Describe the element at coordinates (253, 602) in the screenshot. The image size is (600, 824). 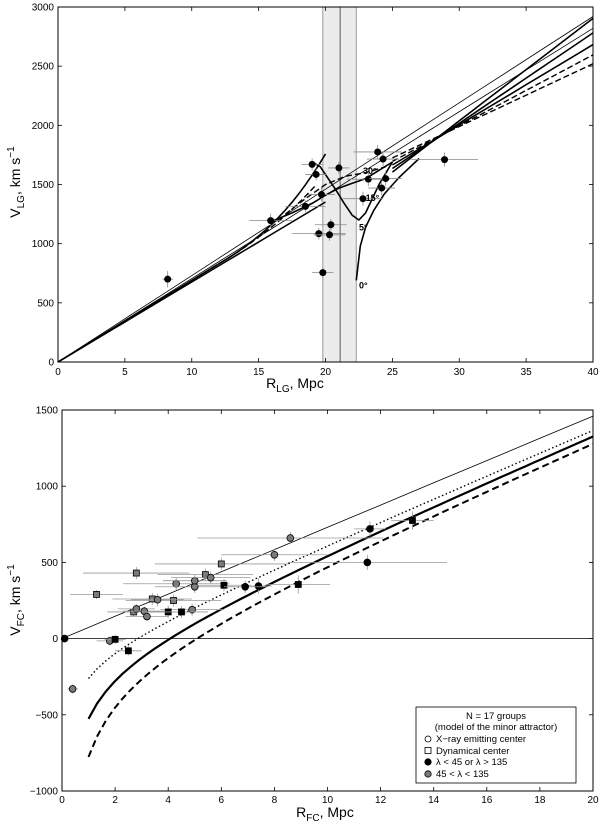
I see `bottom-data-points` at that location.